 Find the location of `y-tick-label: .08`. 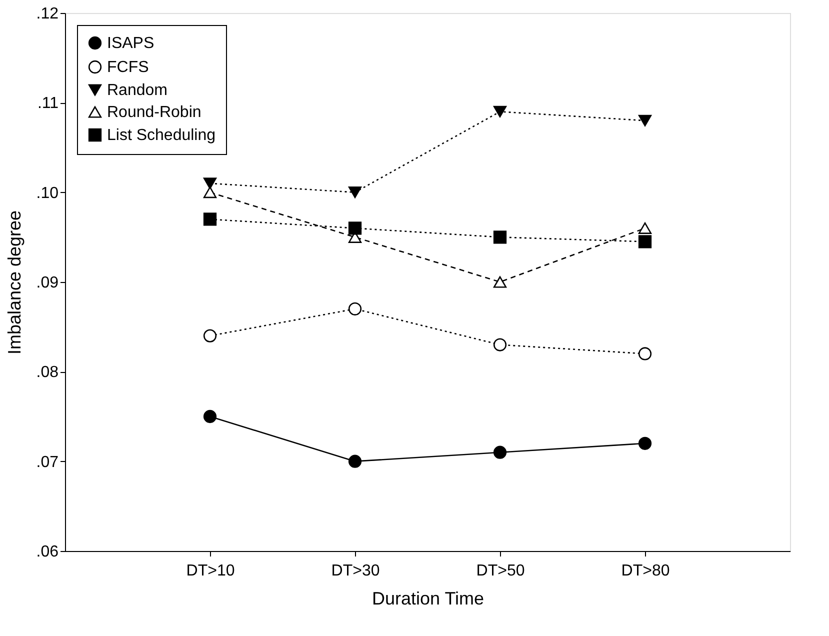

y-tick-label: .08 is located at coordinates (47, 373).